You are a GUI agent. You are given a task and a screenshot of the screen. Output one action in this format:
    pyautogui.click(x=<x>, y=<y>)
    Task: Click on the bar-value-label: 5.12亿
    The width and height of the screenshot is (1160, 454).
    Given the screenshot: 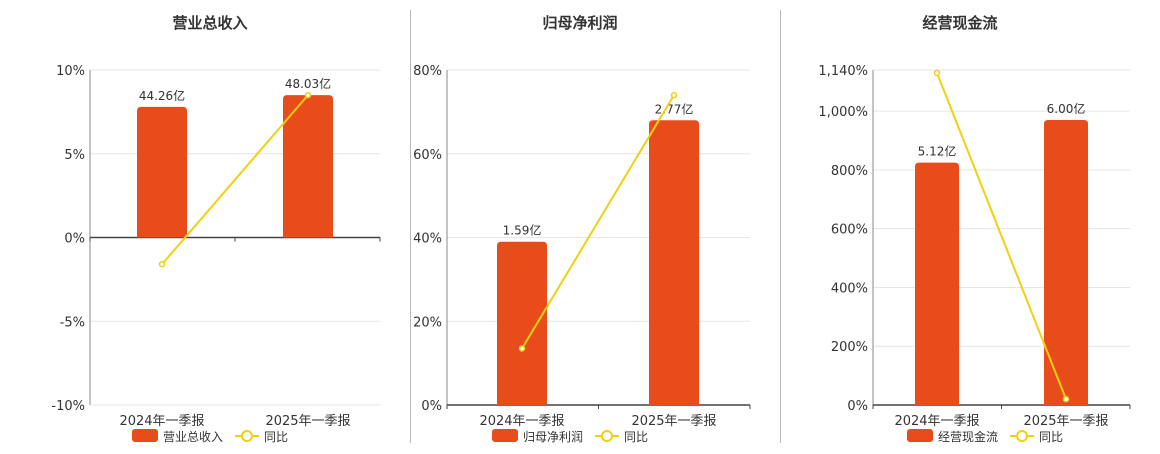 What is the action you would take?
    pyautogui.click(x=937, y=151)
    